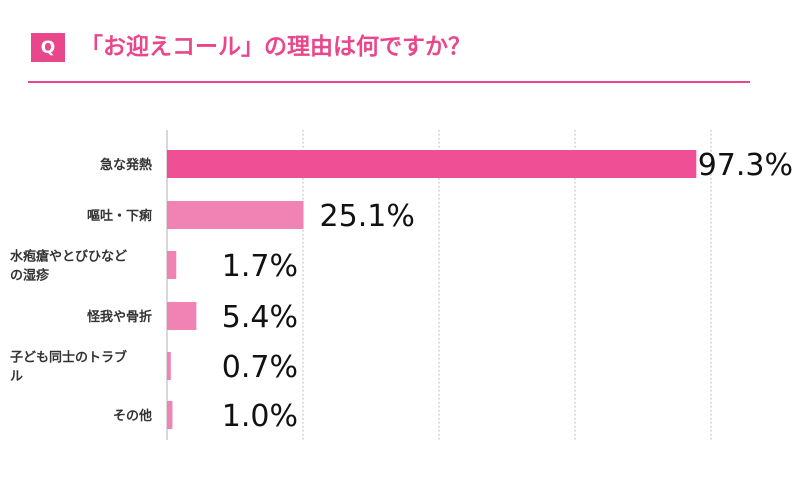  I want to click on value-label-3: 5.4%, so click(260, 317).